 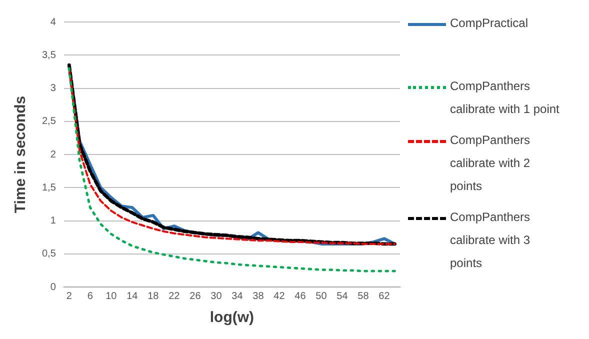 What do you see at coordinates (49, 188) in the screenshot?
I see `y-tick-label: 1,5` at bounding box center [49, 188].